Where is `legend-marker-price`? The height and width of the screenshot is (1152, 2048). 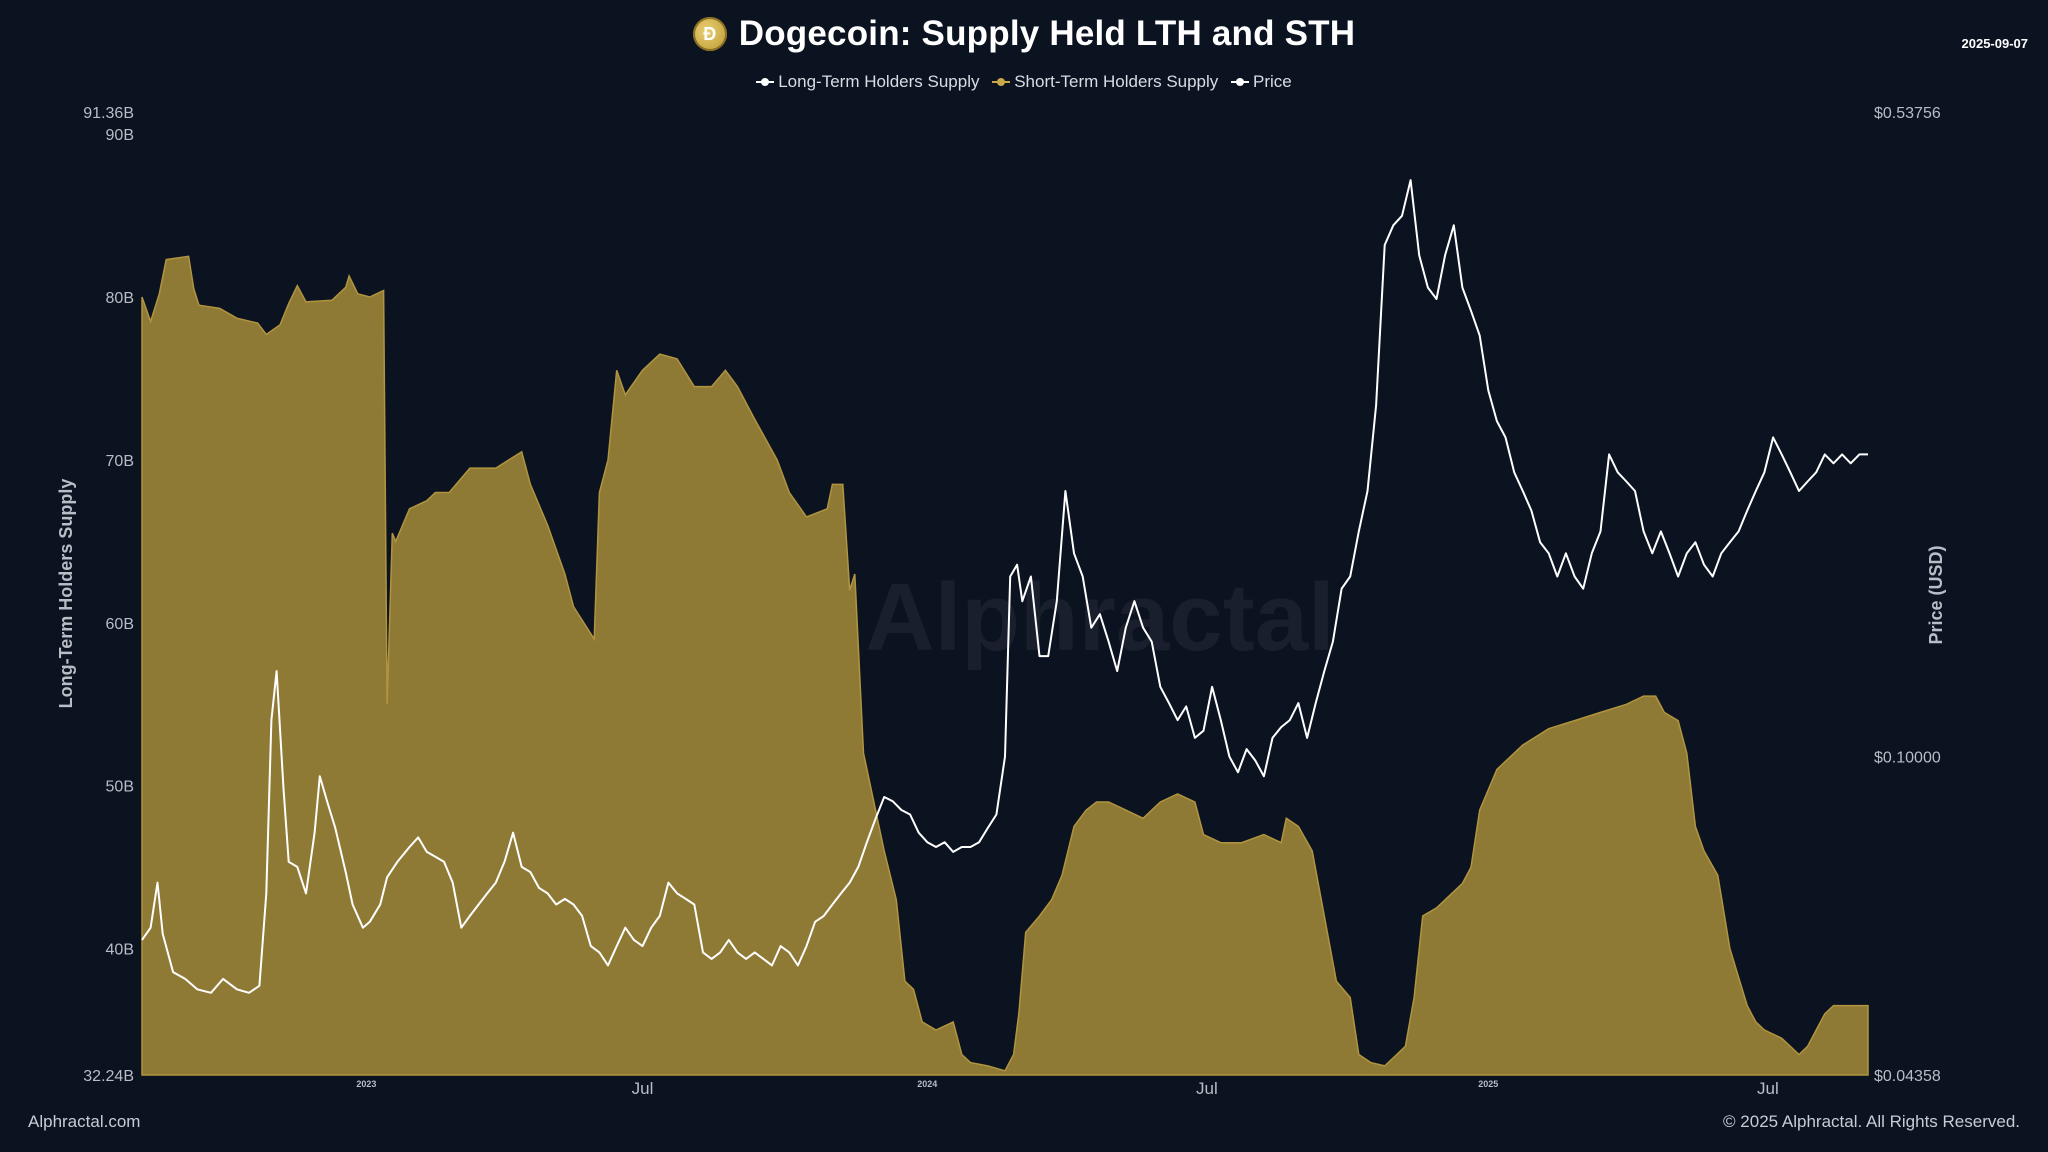 legend-marker-price is located at coordinates (1240, 82).